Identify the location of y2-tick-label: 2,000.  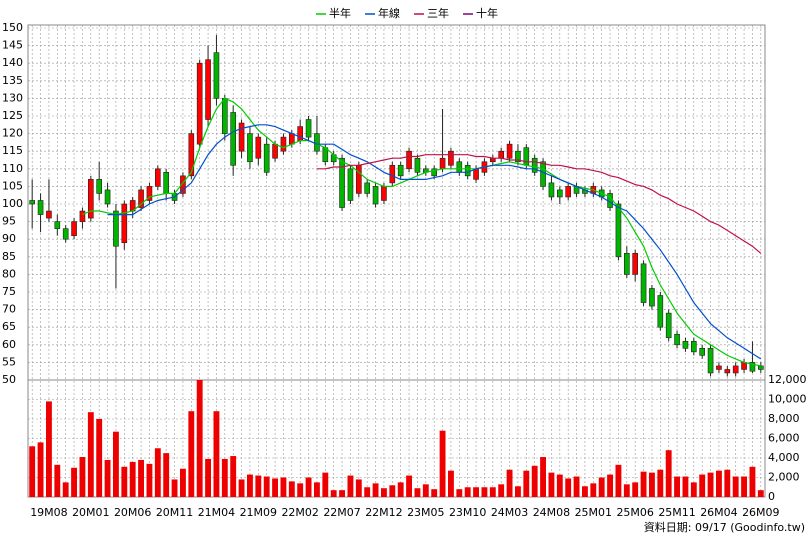
(784, 477).